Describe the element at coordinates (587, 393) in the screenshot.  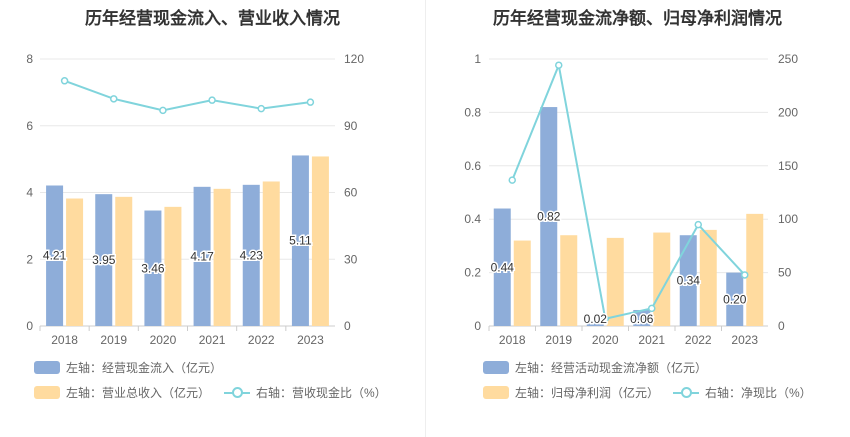
I see `legend-label: 左轴：归母净利润（亿元）` at that location.